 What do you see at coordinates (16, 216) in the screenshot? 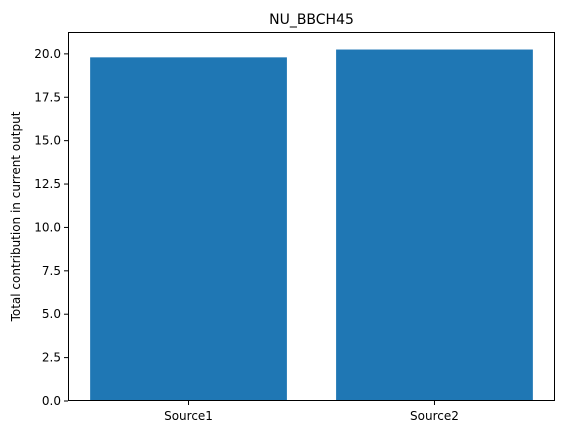
I see `y-axis-label: Total contribution in current output` at bounding box center [16, 216].